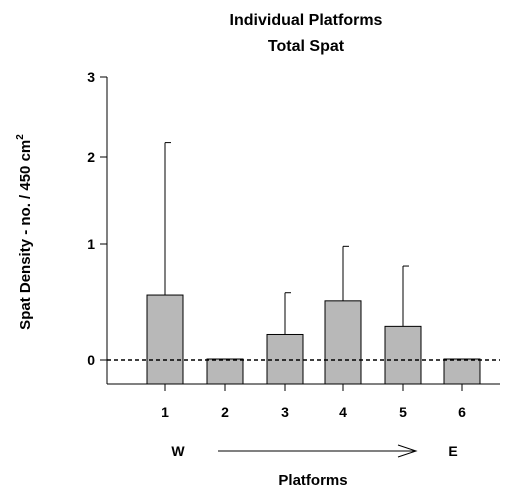 The width and height of the screenshot is (521, 488). Describe the element at coordinates (306, 46) in the screenshot. I see `chart-subtitle: Total Spat` at that location.